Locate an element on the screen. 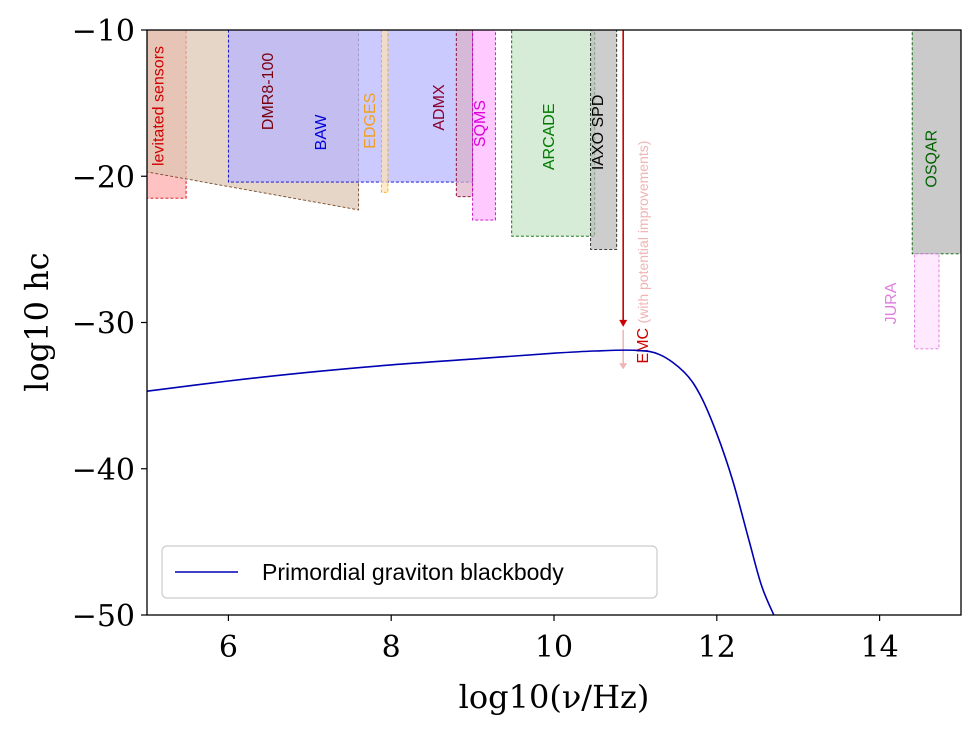 The height and width of the screenshot is (731, 976). y-axis: −10 −20 −30 −40 −50 is located at coordinates (109, 324).